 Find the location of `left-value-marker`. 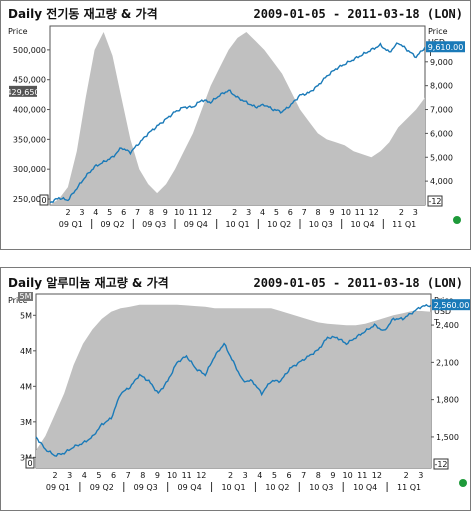

left-value-marker is located at coordinates (23, 91).